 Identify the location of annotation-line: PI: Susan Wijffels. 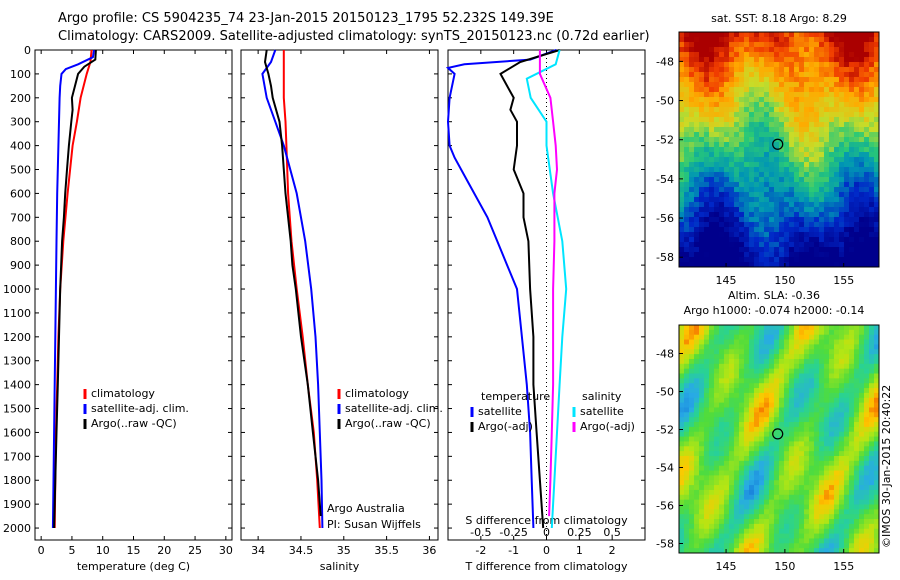
(374, 524).